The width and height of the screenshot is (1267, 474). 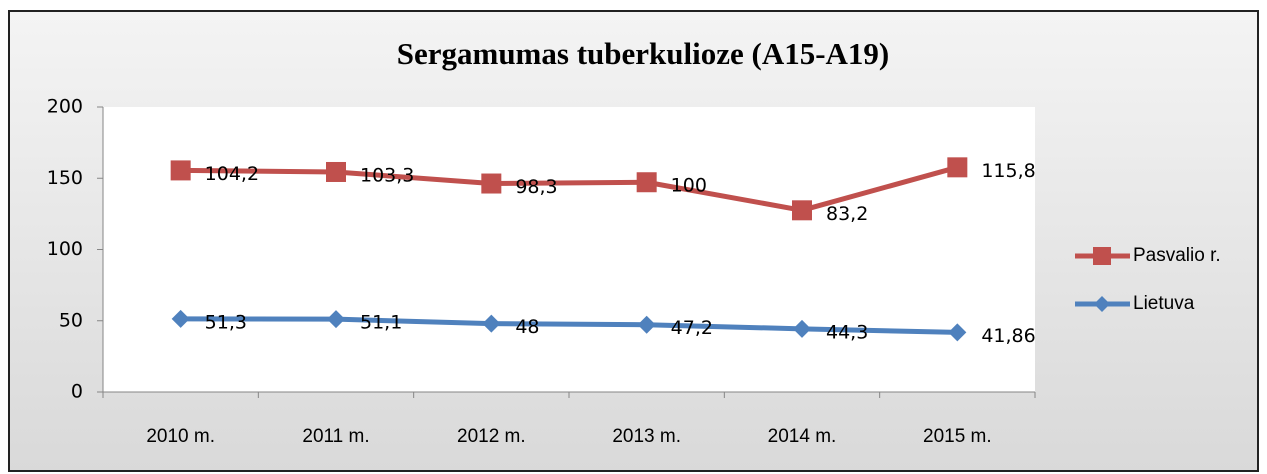 What do you see at coordinates (65, 249) in the screenshot?
I see `y-tick-label: 100` at bounding box center [65, 249].